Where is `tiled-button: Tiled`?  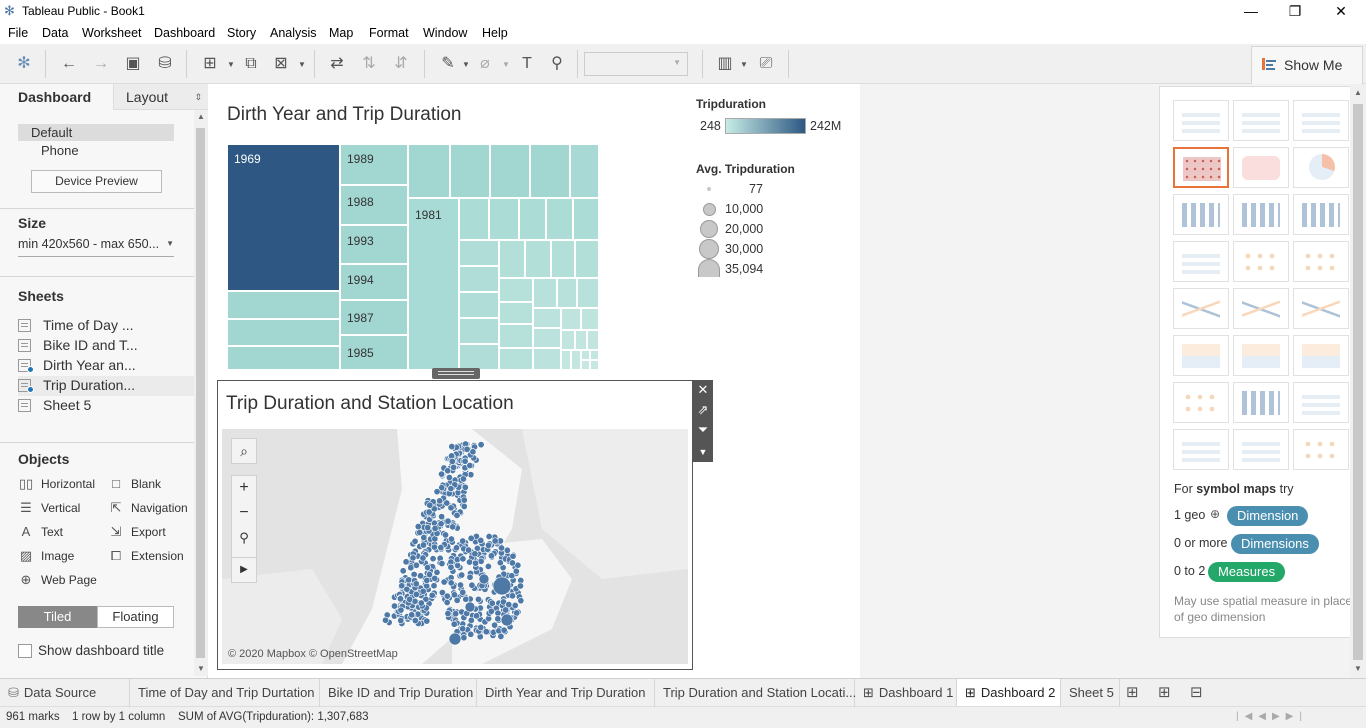 tiled-button: Tiled is located at coordinates (57, 617).